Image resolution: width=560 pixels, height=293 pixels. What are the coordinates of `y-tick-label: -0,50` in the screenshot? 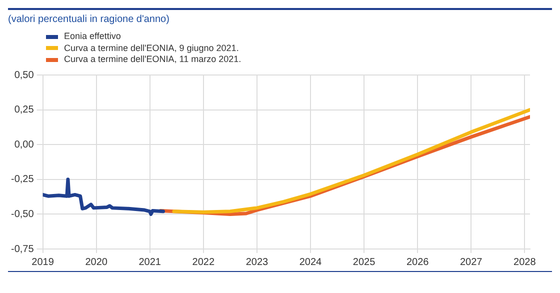 It's located at (22, 214).